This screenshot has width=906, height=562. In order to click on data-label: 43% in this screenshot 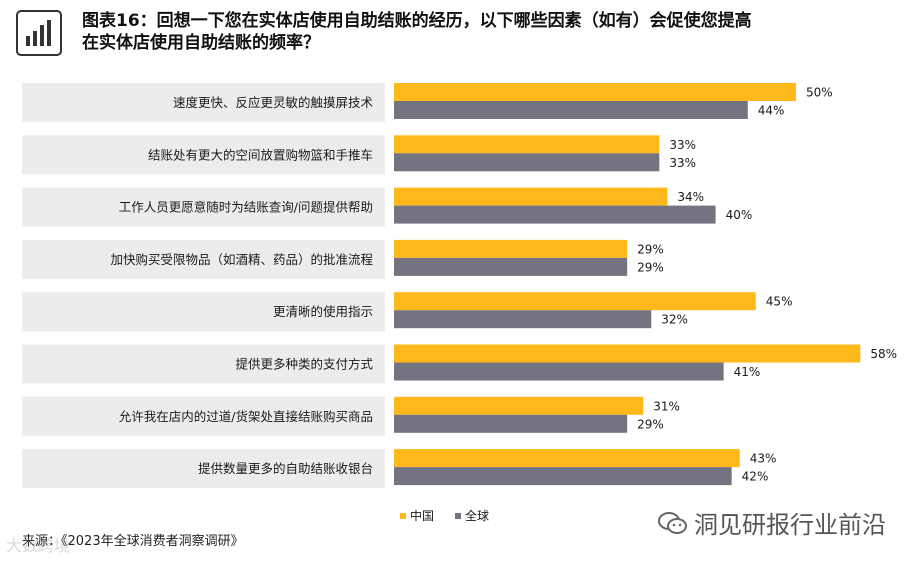, I will do `click(763, 459)`.